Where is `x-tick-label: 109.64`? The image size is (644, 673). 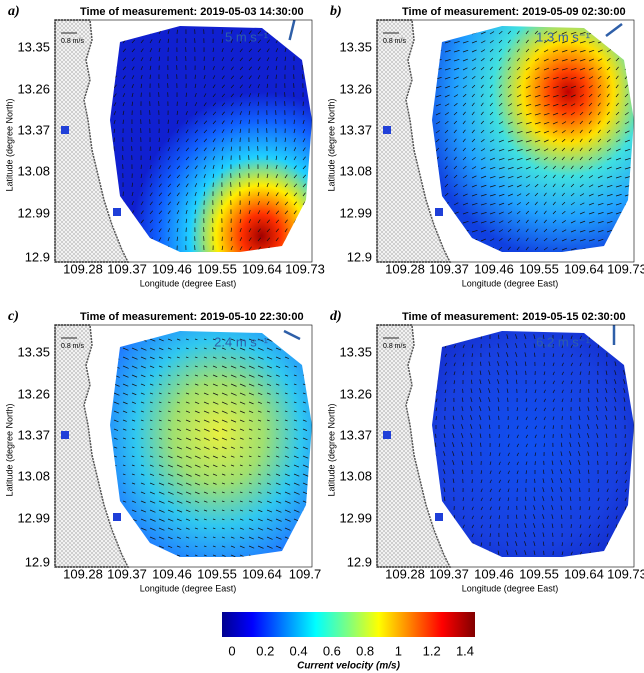 x-tick-label: 109.64 is located at coordinates (262, 268).